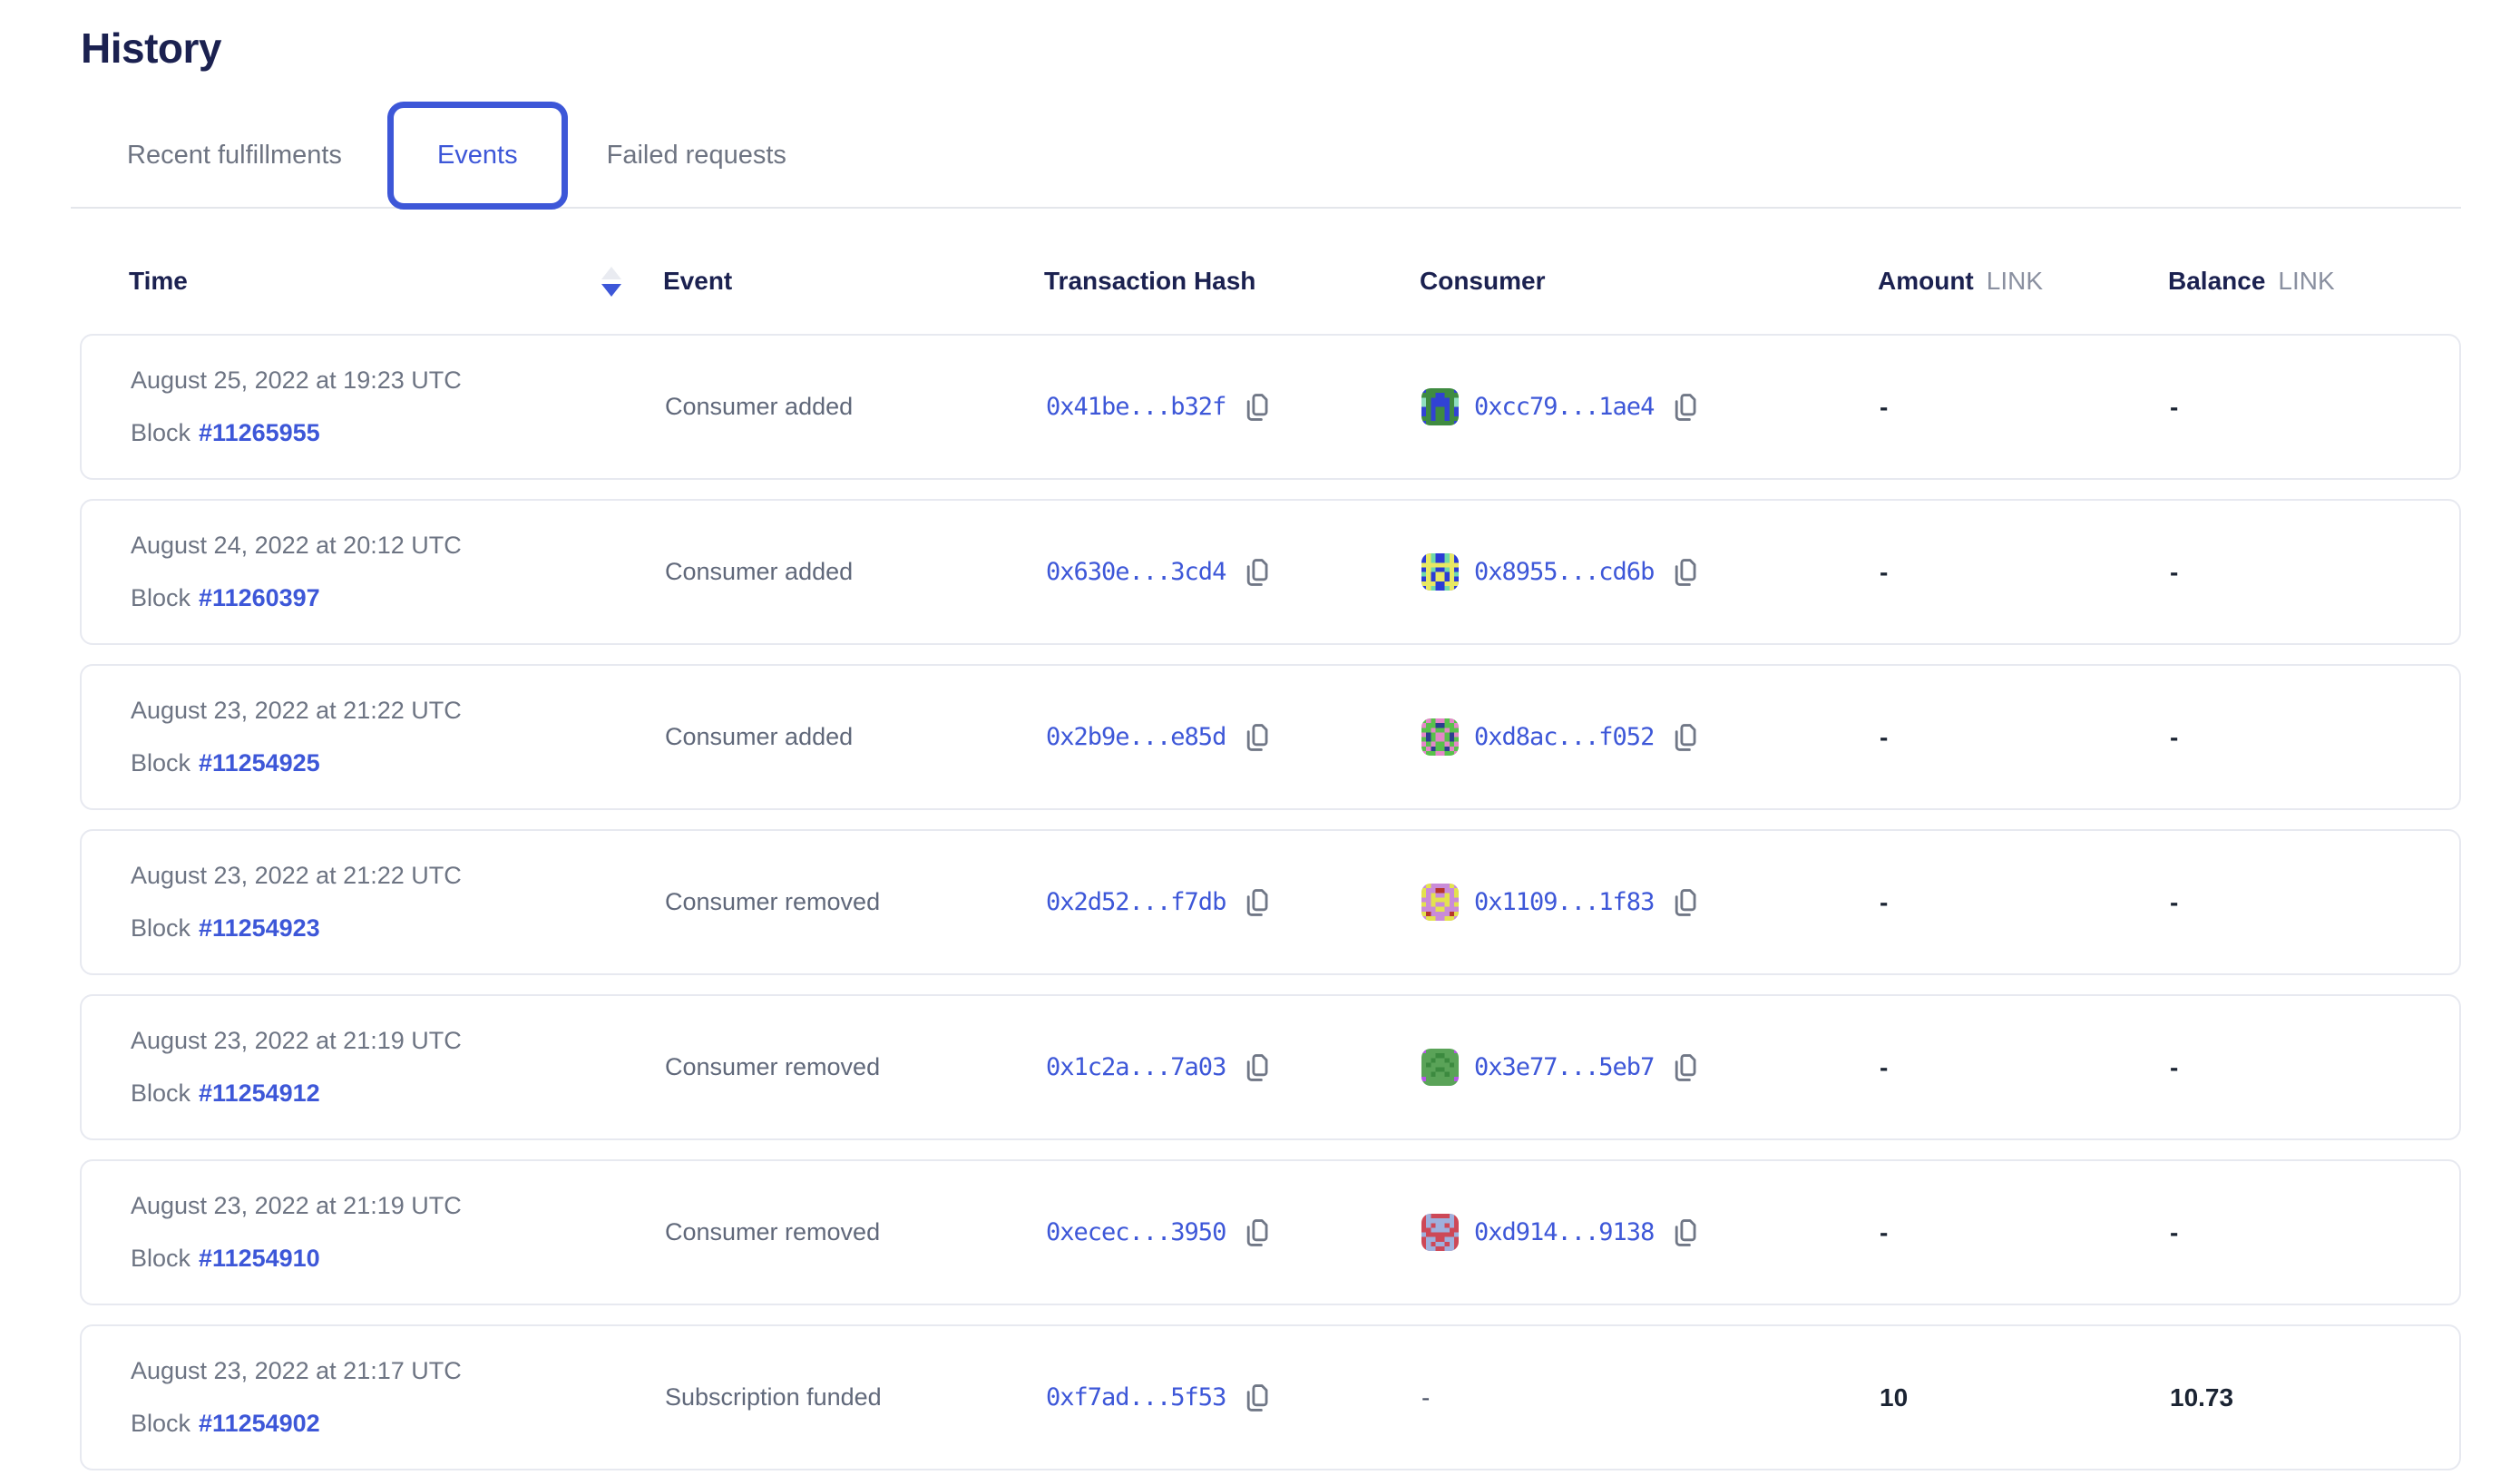  I want to click on column-header-amount: Amount LINK, so click(2023, 281).